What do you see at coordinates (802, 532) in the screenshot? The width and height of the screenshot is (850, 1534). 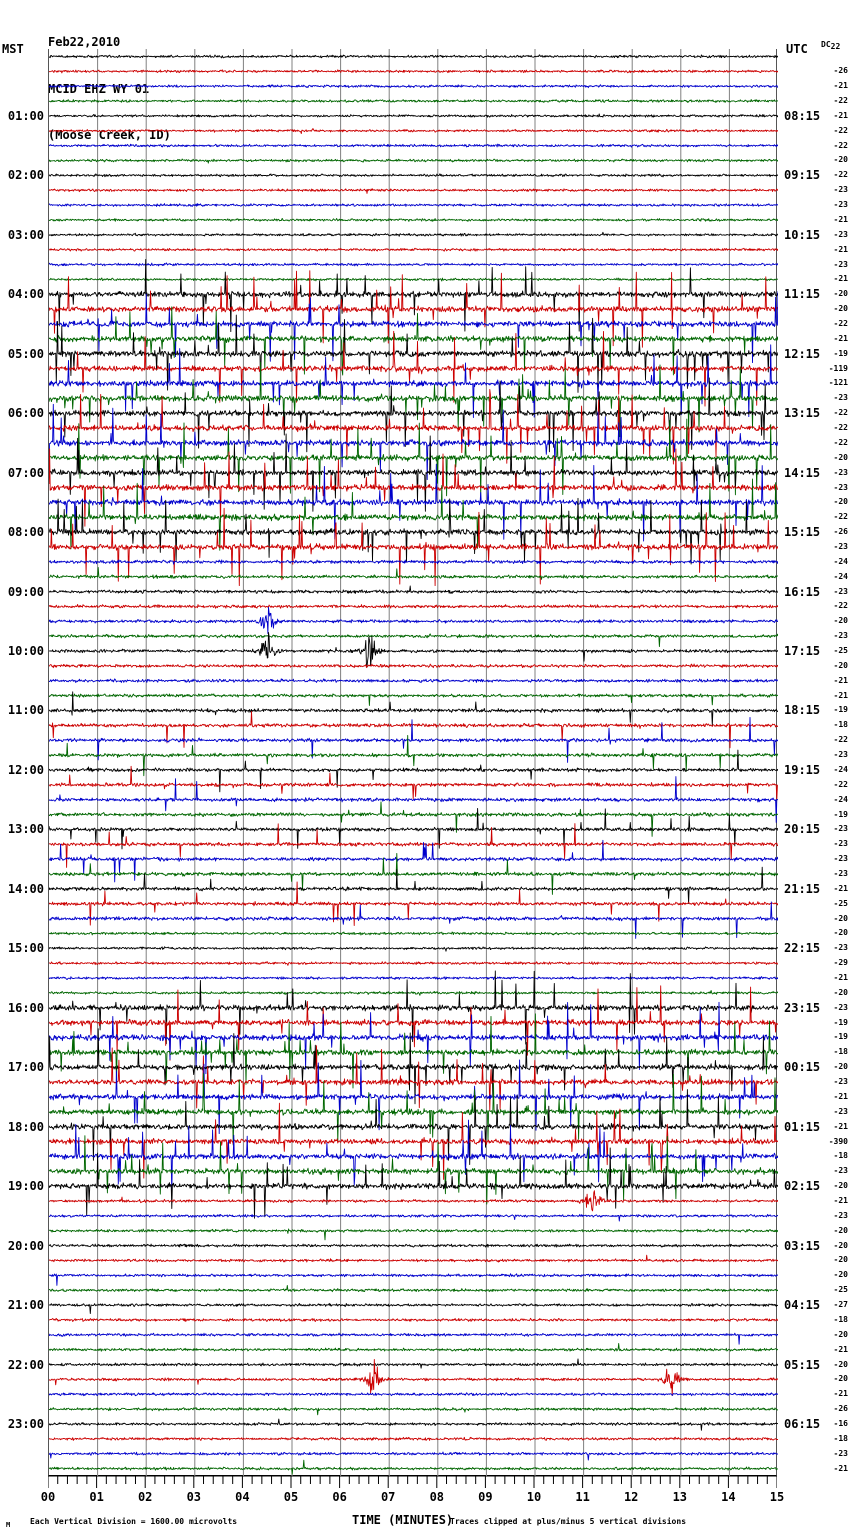 I see `utc-time-label: 15:15` at bounding box center [802, 532].